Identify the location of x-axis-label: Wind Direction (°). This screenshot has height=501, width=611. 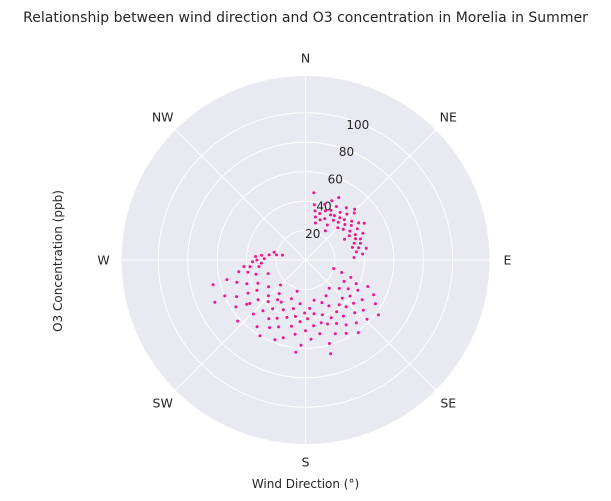
(305, 484).